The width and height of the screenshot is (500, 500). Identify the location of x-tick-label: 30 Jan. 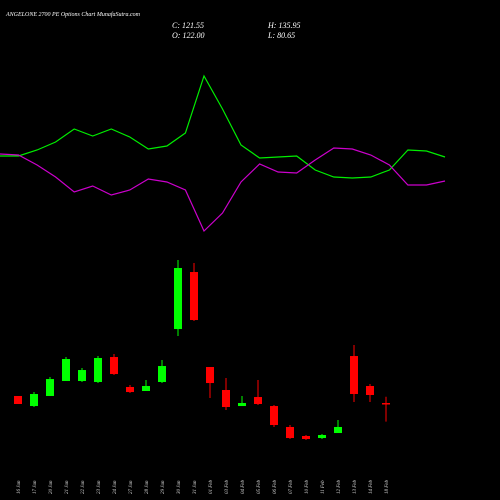
(179, 487).